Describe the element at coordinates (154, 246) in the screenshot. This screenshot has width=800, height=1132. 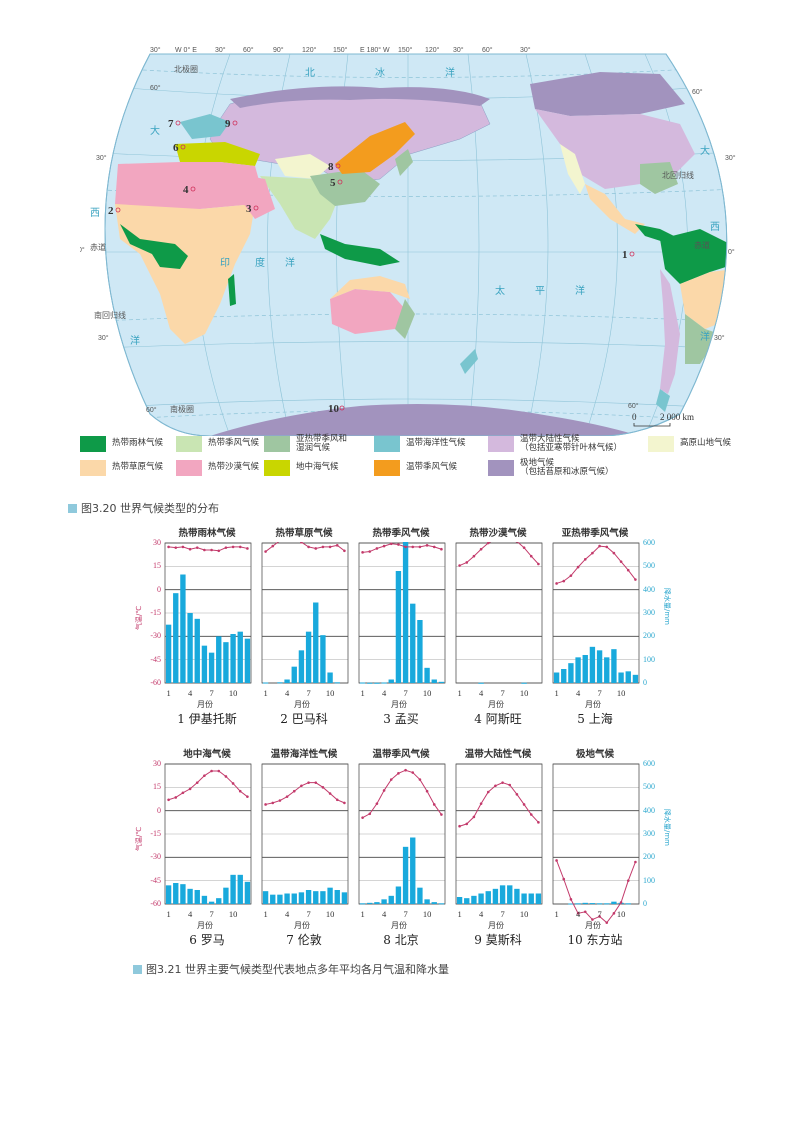
I see `region-congo-rainforest` at that location.